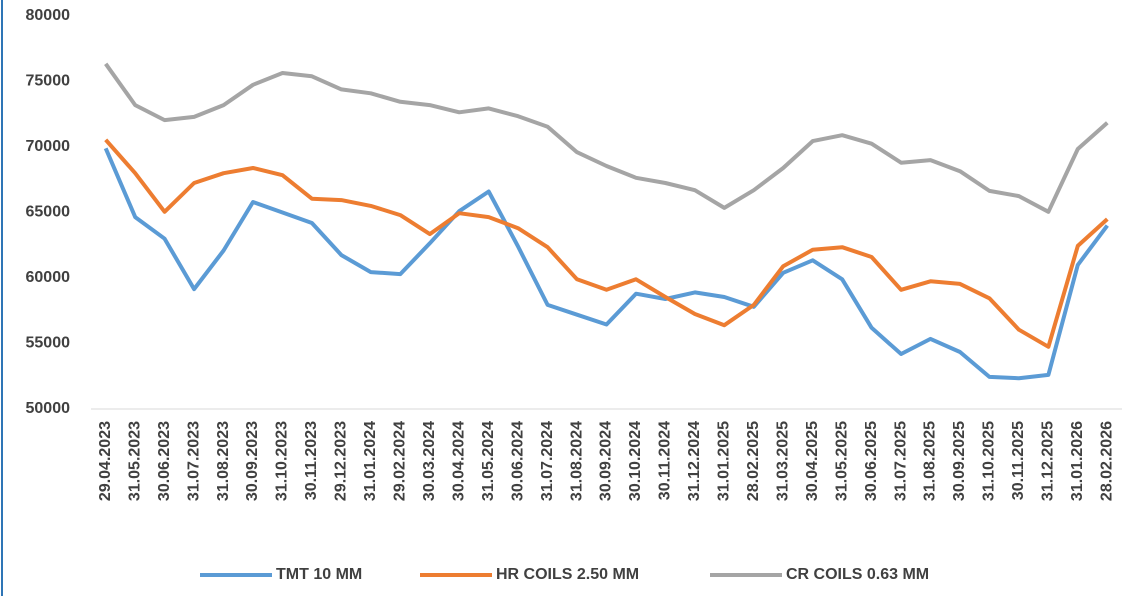 The height and width of the screenshot is (596, 1128). I want to click on x-tick-label: 31.07.2024, so click(547, 461).